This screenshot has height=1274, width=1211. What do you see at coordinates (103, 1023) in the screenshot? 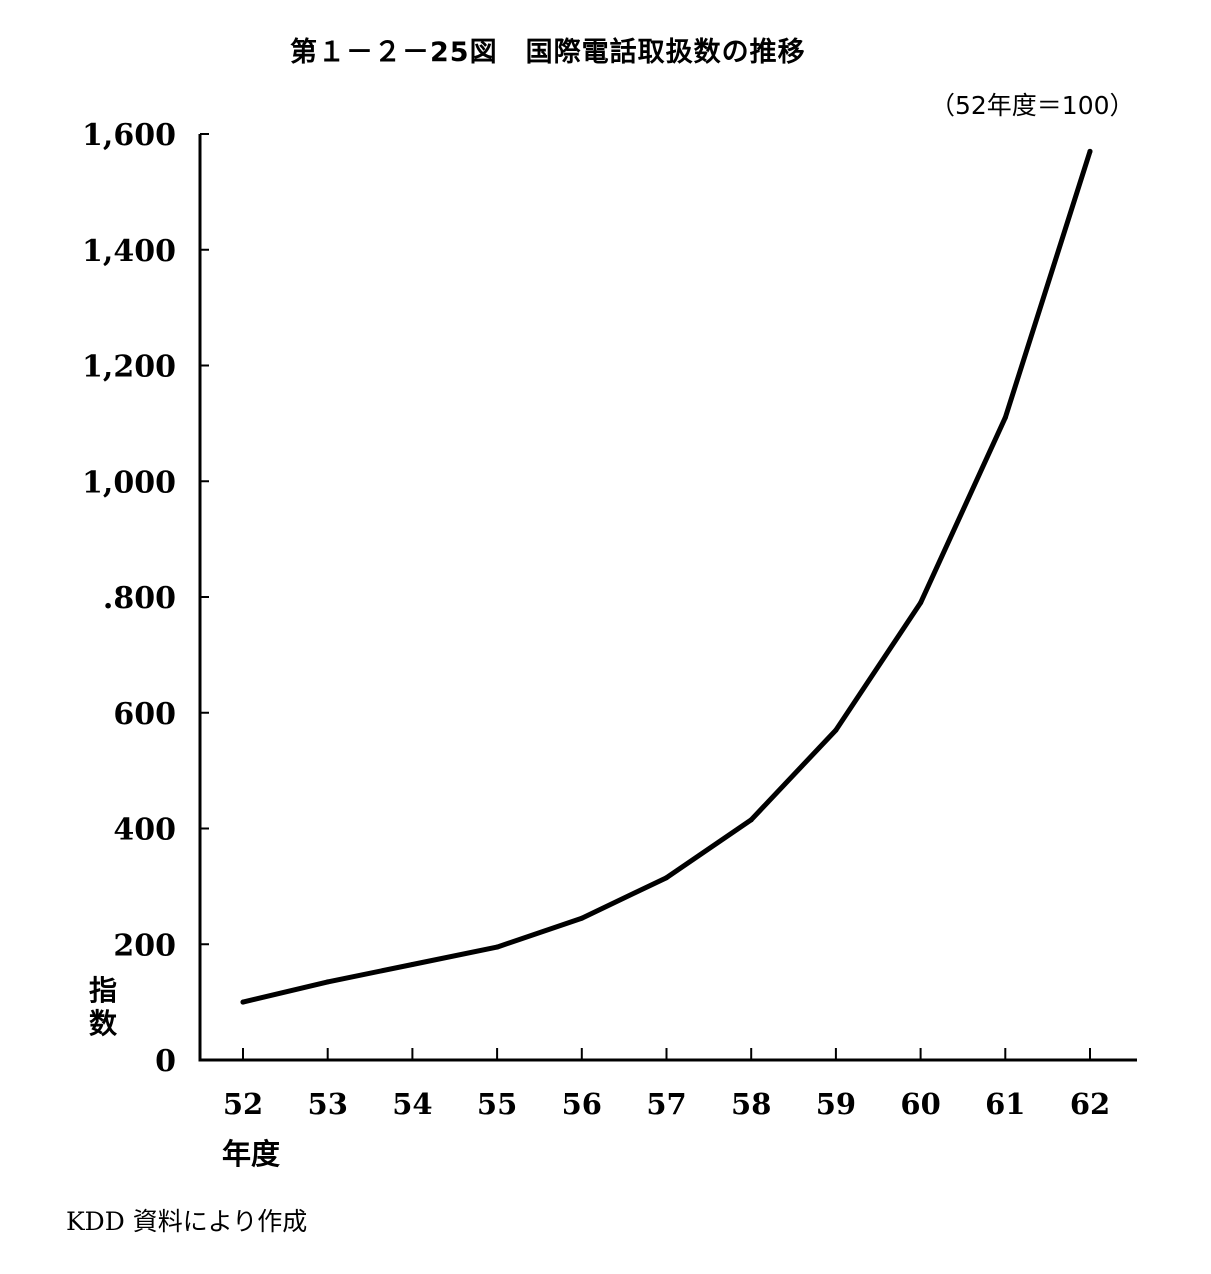
I see `y-axis-label-char: 数` at bounding box center [103, 1023].